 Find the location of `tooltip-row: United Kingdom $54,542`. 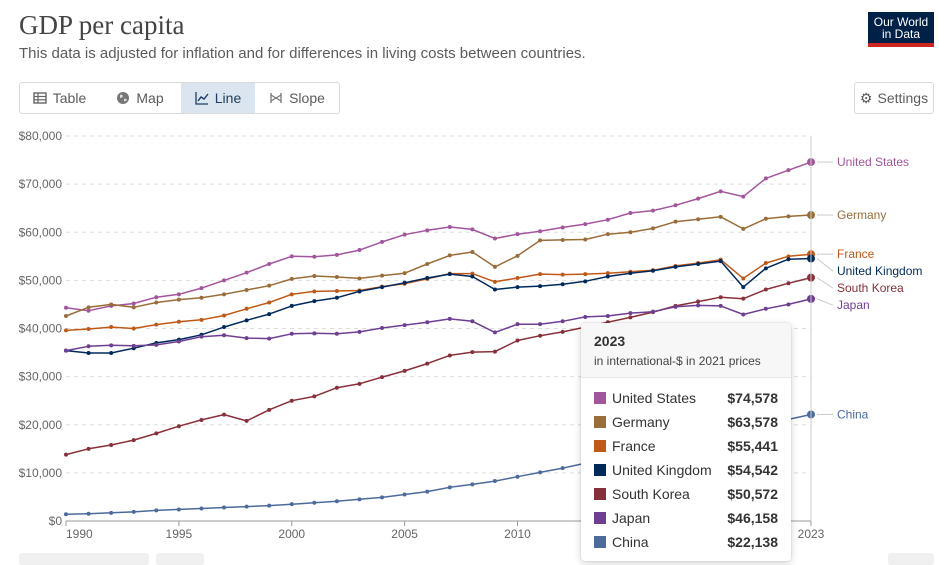

tooltip-row: United Kingdom $54,542 is located at coordinates (686, 470).